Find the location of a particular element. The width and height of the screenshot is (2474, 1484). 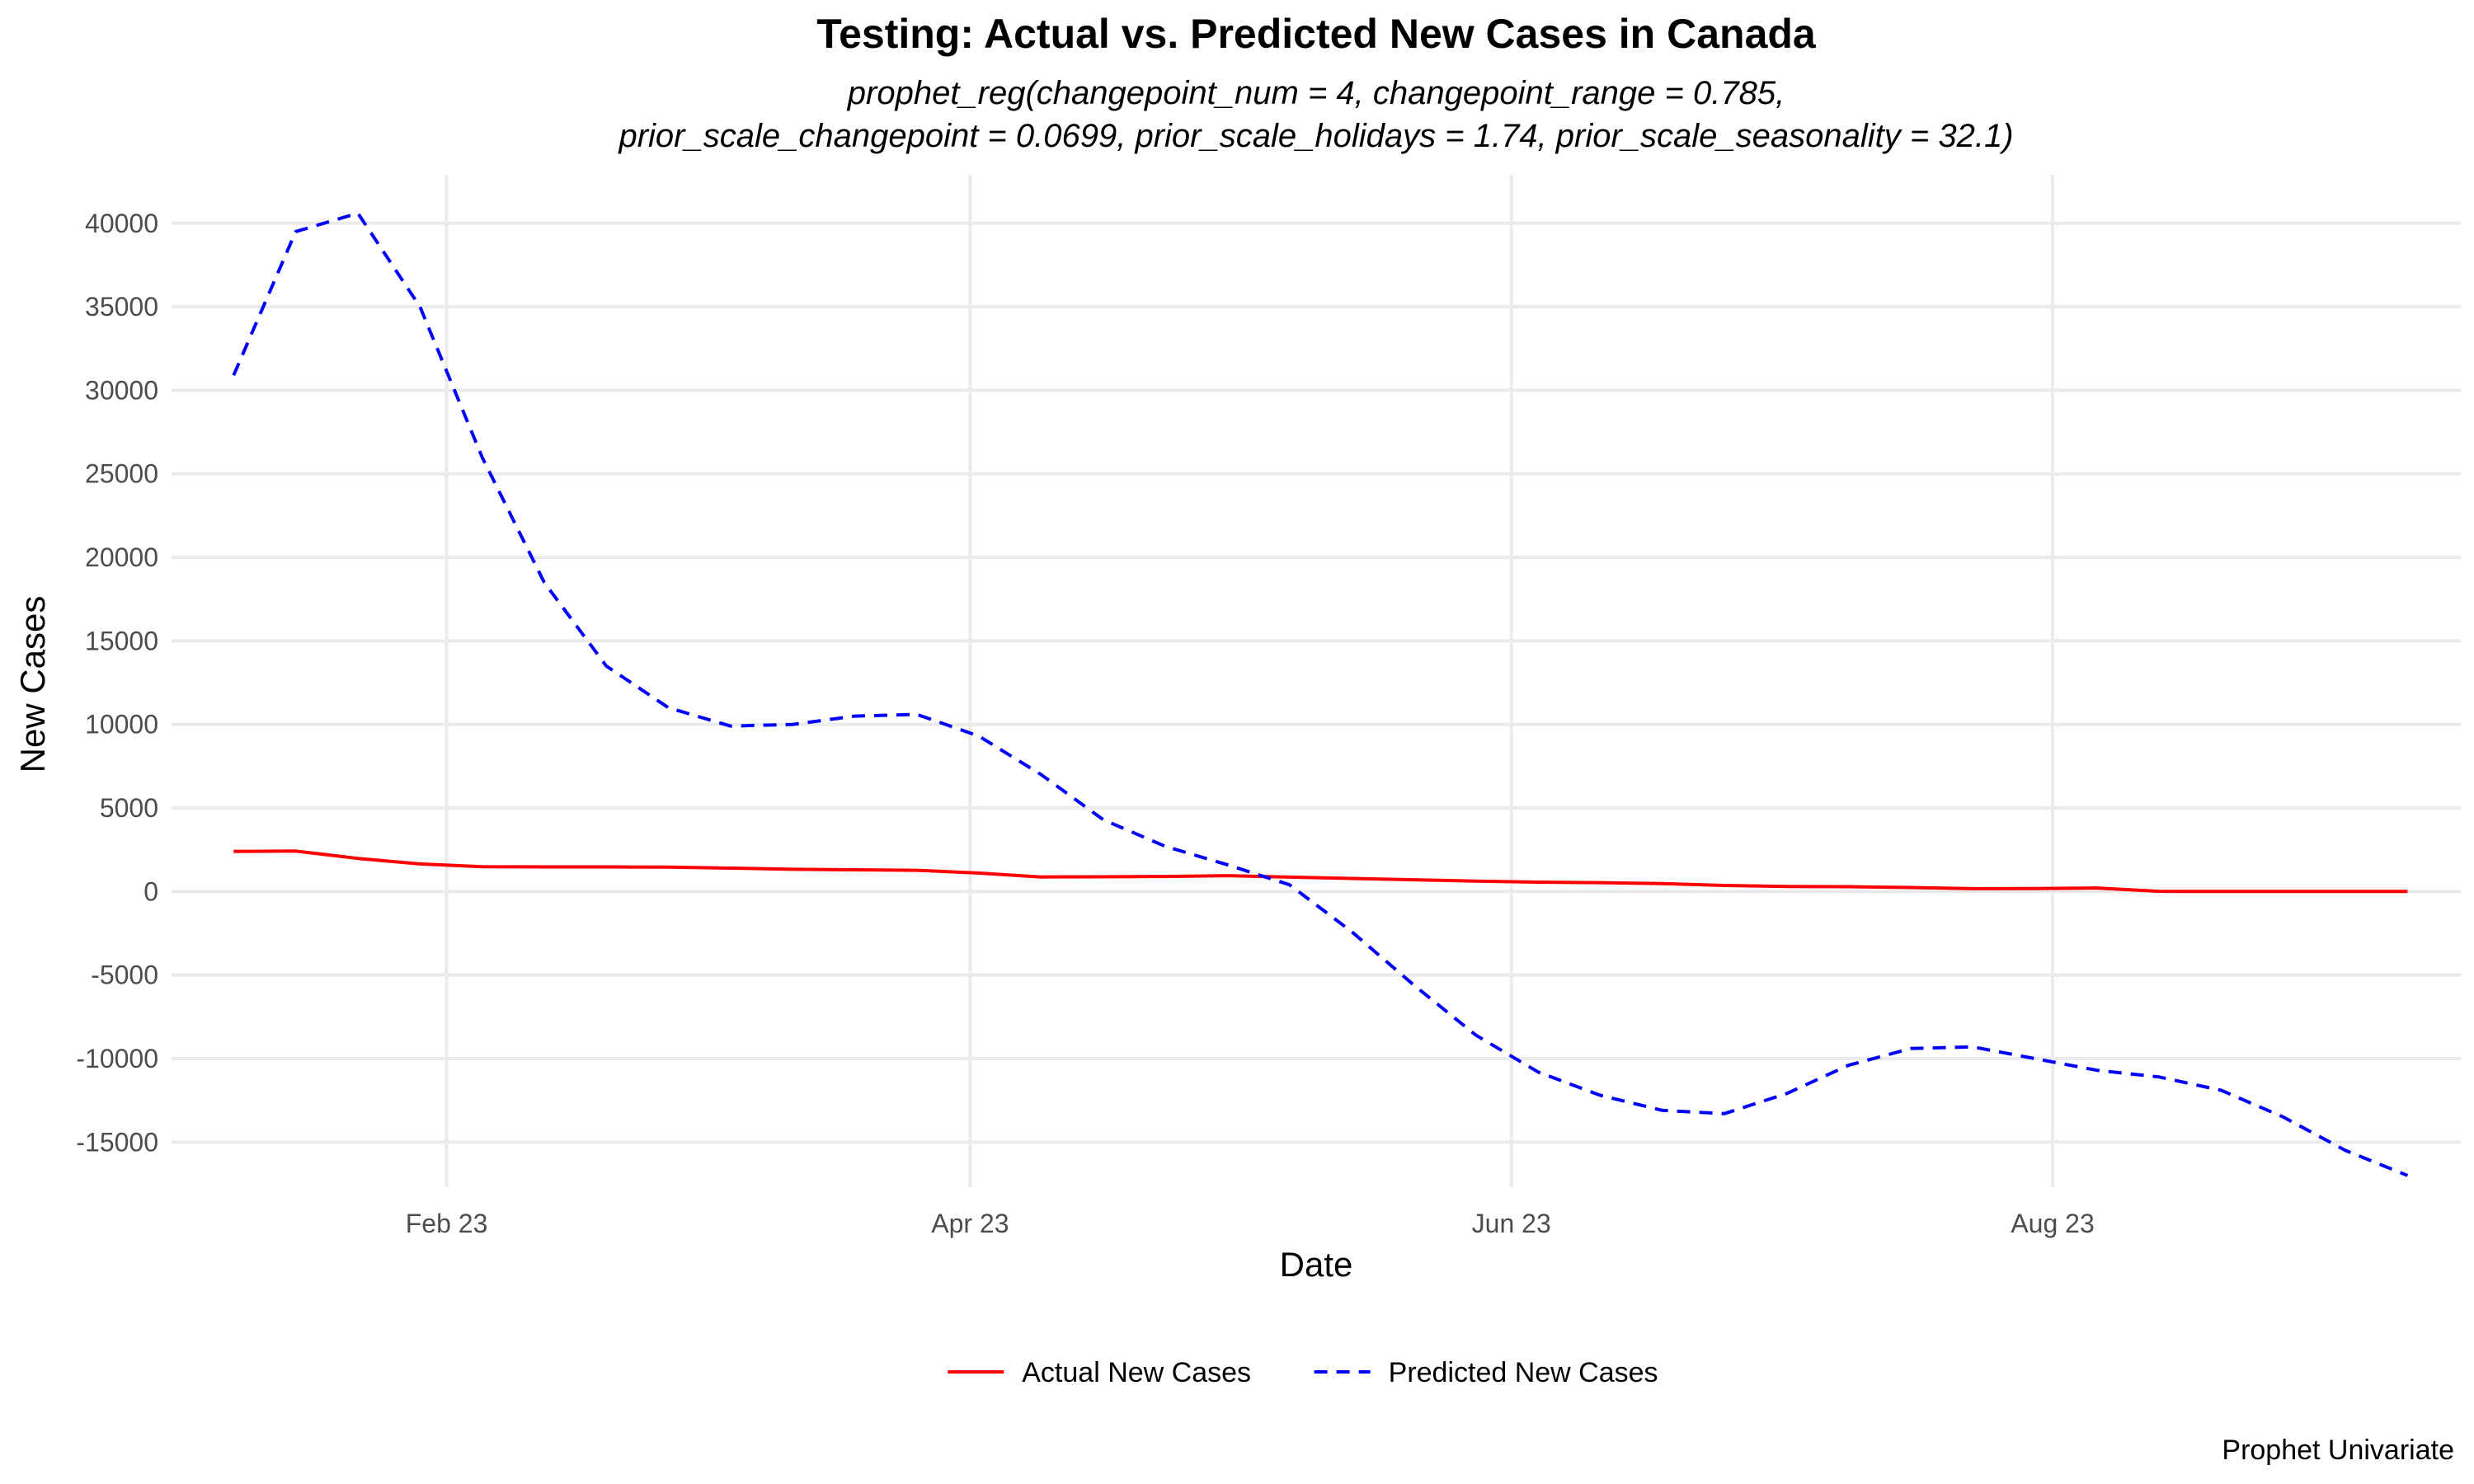

y-tick-label: 30000 is located at coordinates (121, 390).